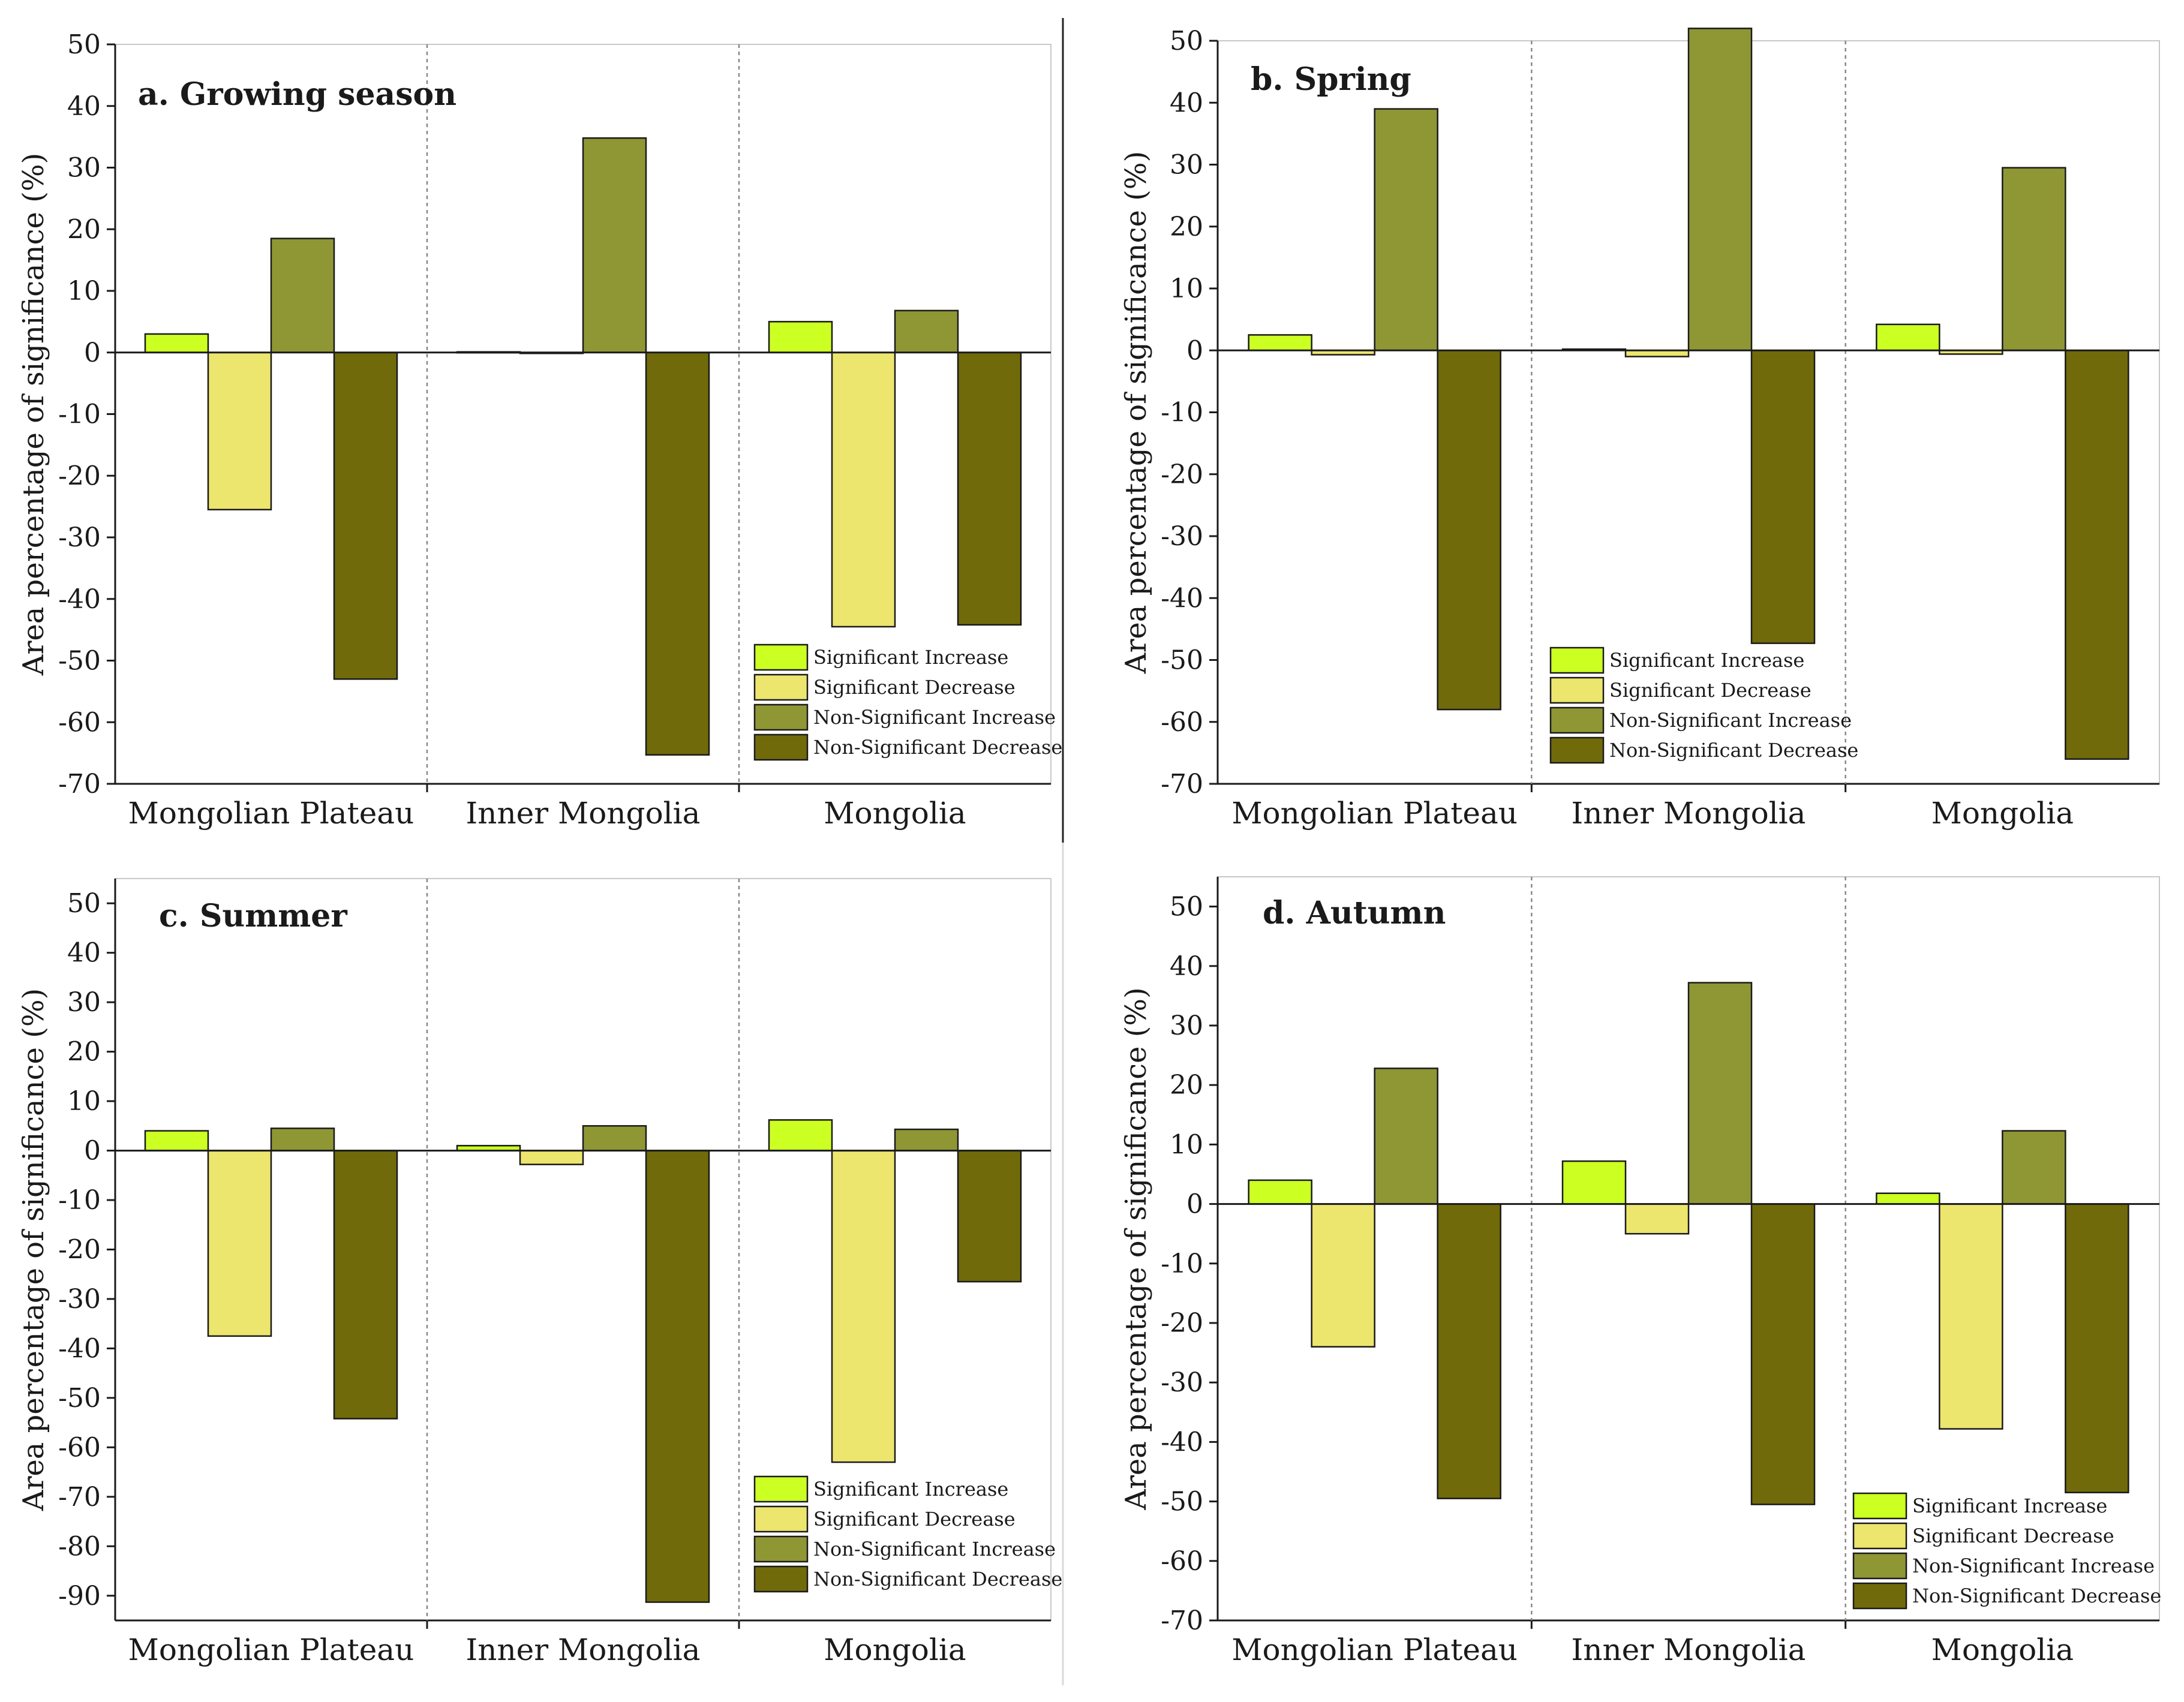 The height and width of the screenshot is (1702, 2184). I want to click on y-tick-label: 50, so click(84, 44).